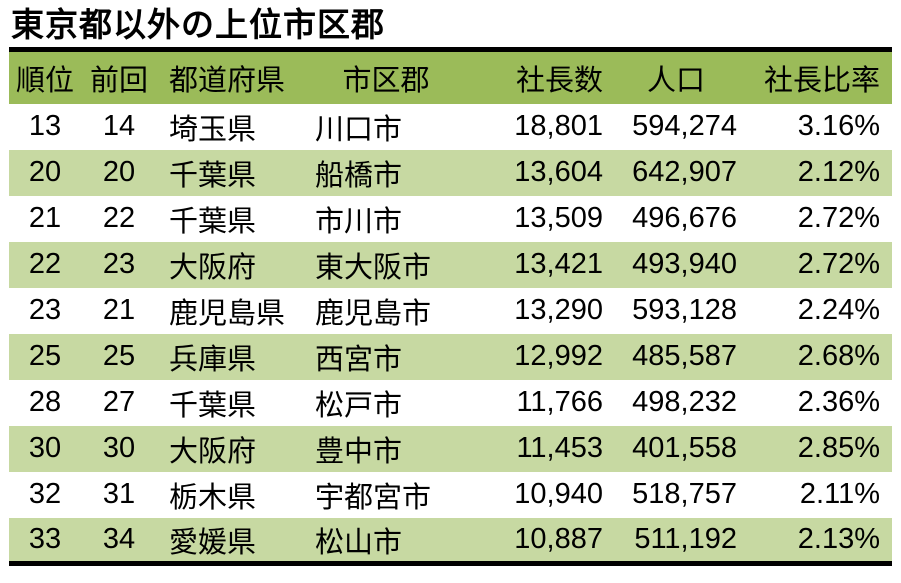 This screenshot has width=901, height=583. Describe the element at coordinates (359, 129) in the screenshot. I see `cell-city: 川口市` at that location.